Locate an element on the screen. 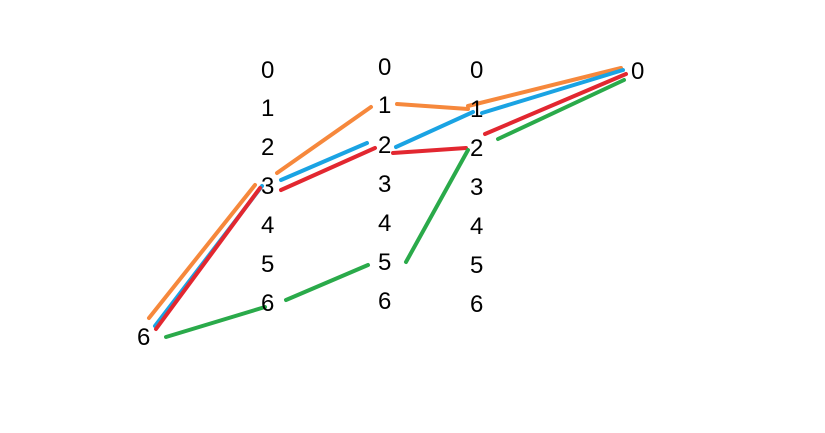 The image size is (825, 433). column-a-label-5: 5 is located at coordinates (267, 264).